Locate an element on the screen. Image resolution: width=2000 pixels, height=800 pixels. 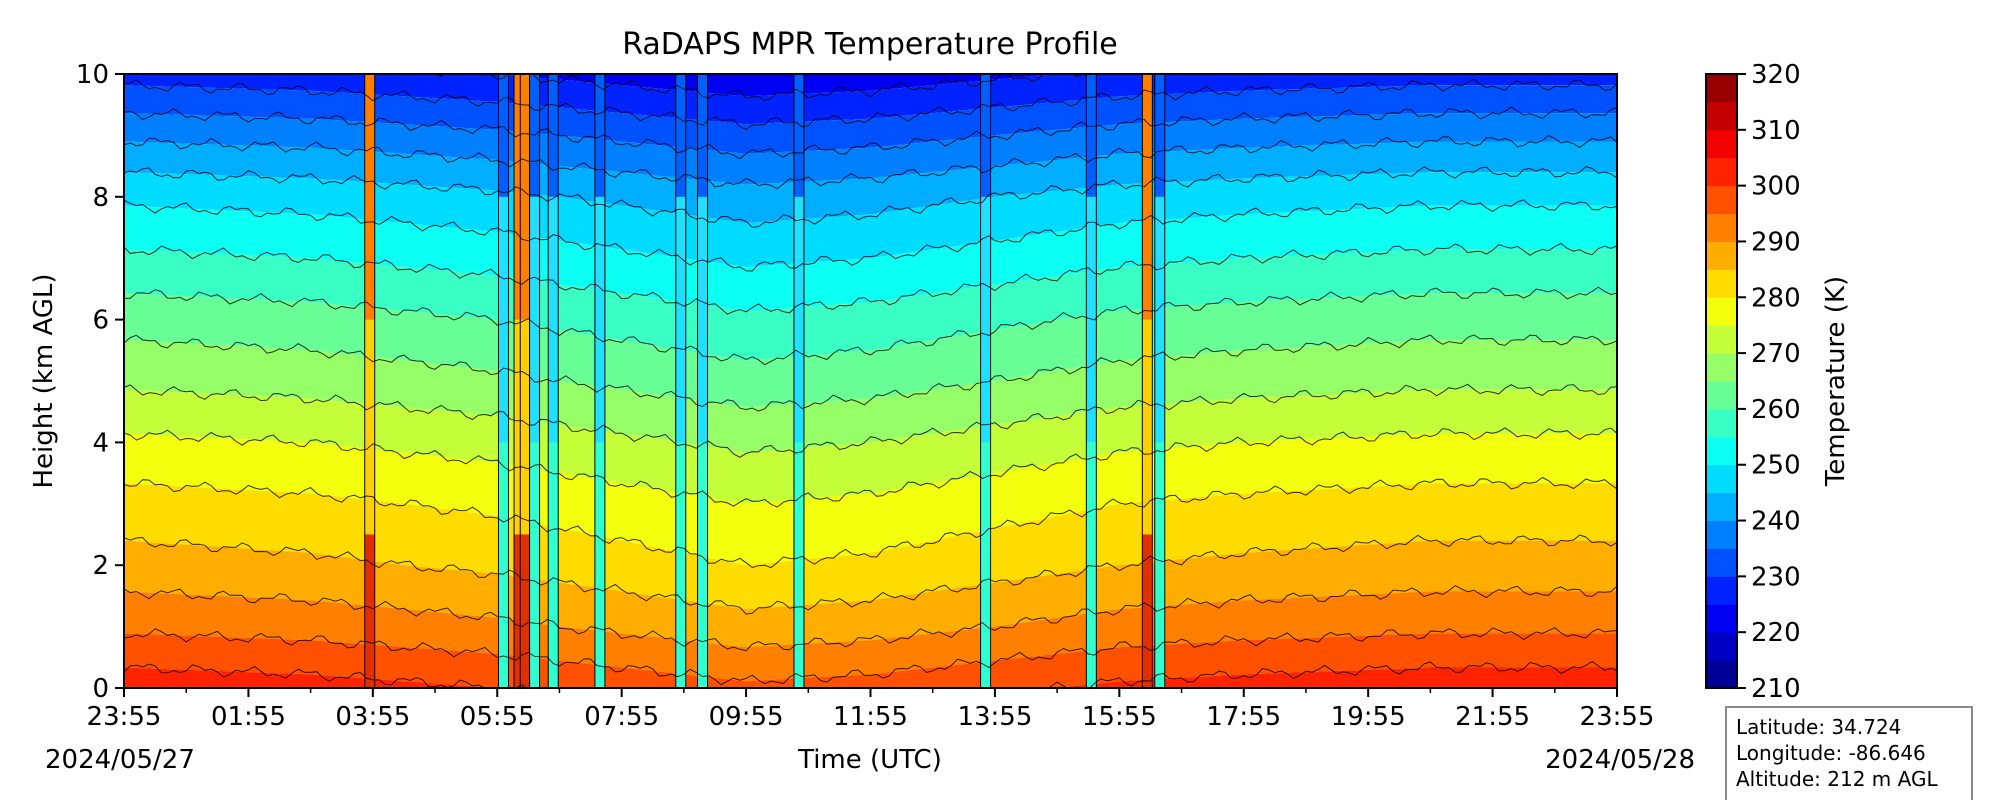
x-tick-label: 03:55 is located at coordinates (372, 717).